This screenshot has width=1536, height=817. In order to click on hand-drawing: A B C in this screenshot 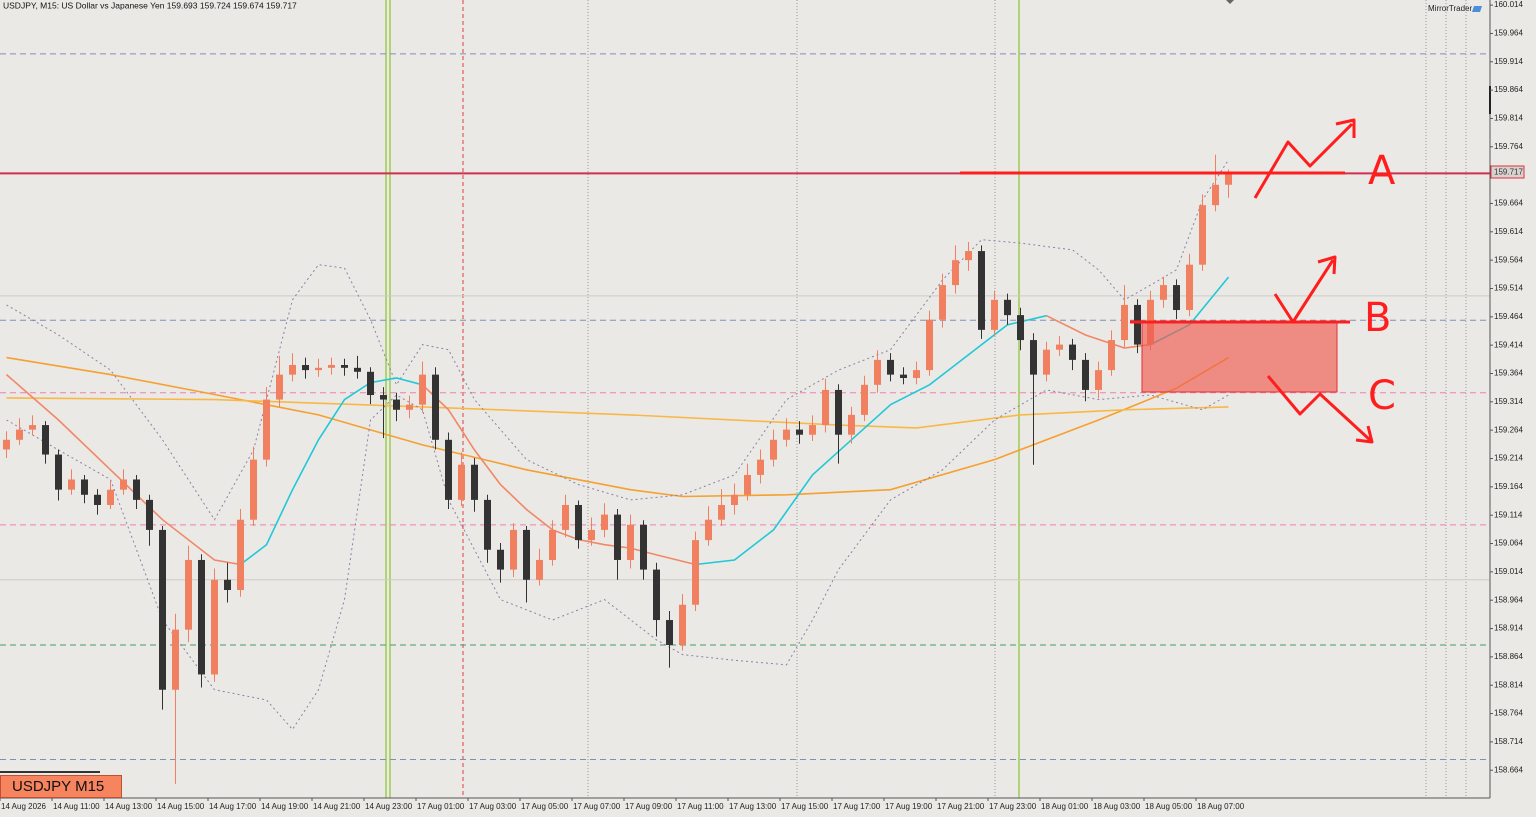, I will do `click(1178, 281)`.